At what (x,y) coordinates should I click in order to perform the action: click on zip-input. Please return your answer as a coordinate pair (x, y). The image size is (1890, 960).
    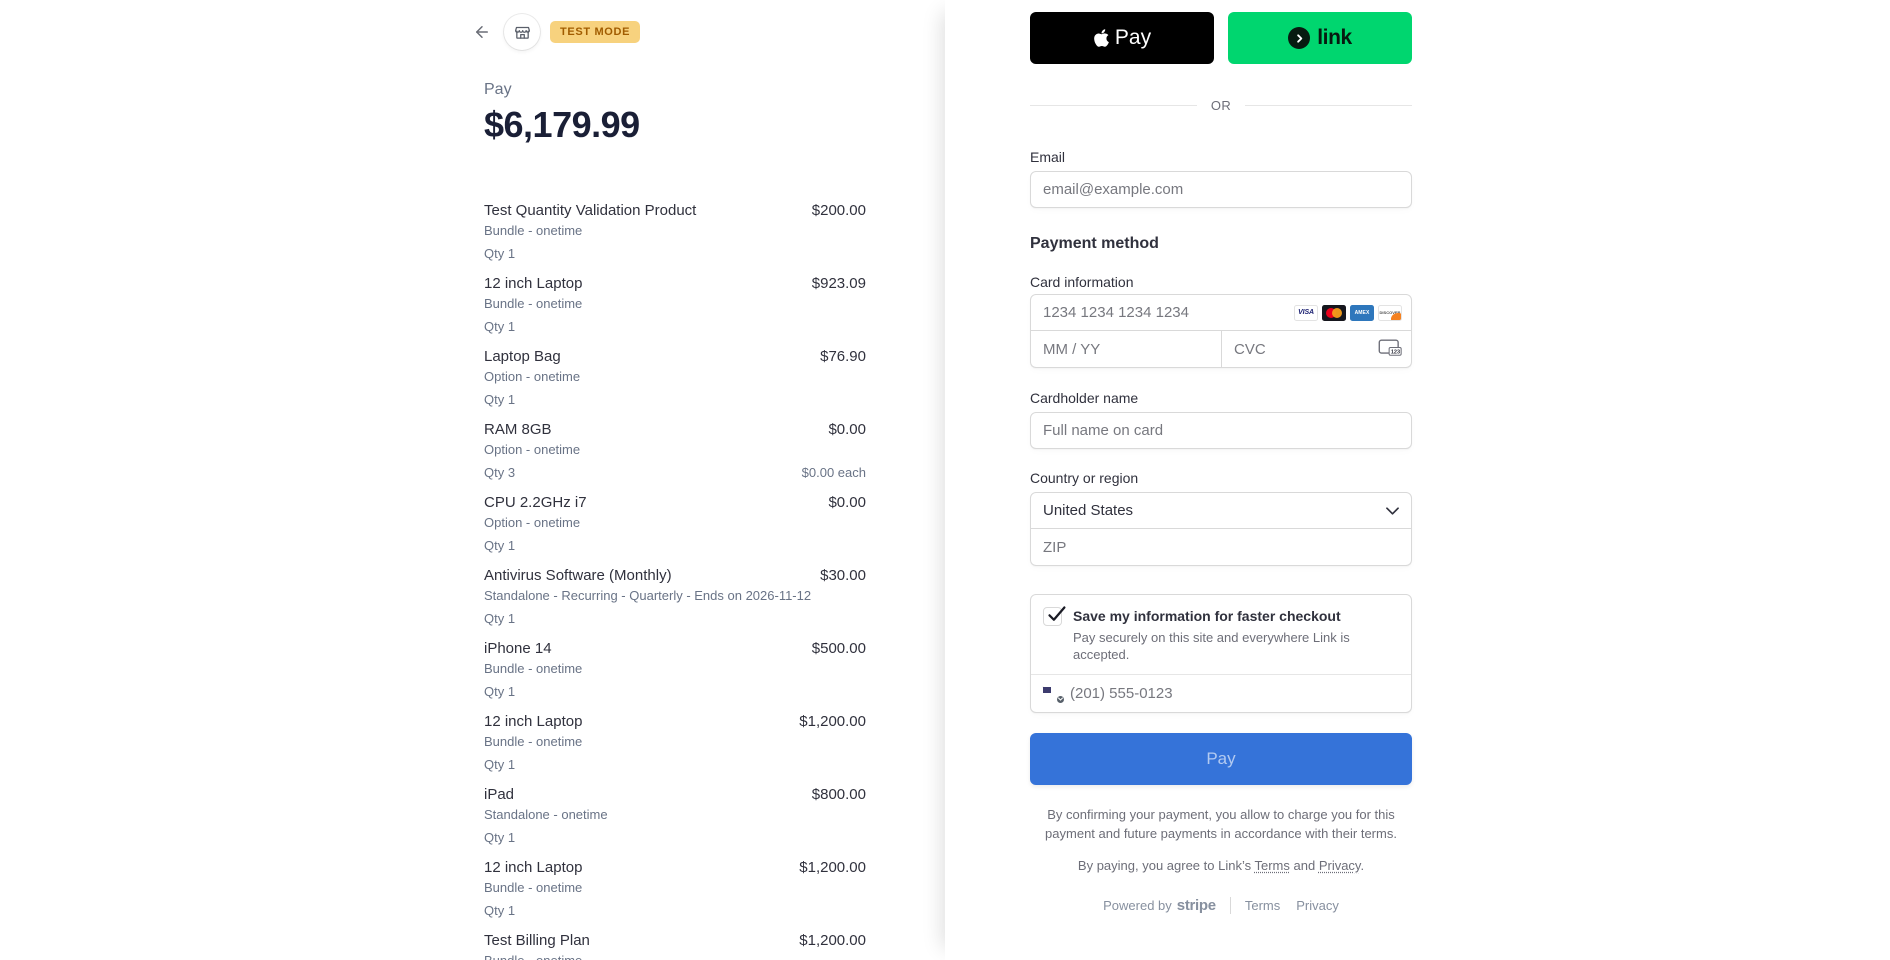
    Looking at the image, I should click on (1221, 547).